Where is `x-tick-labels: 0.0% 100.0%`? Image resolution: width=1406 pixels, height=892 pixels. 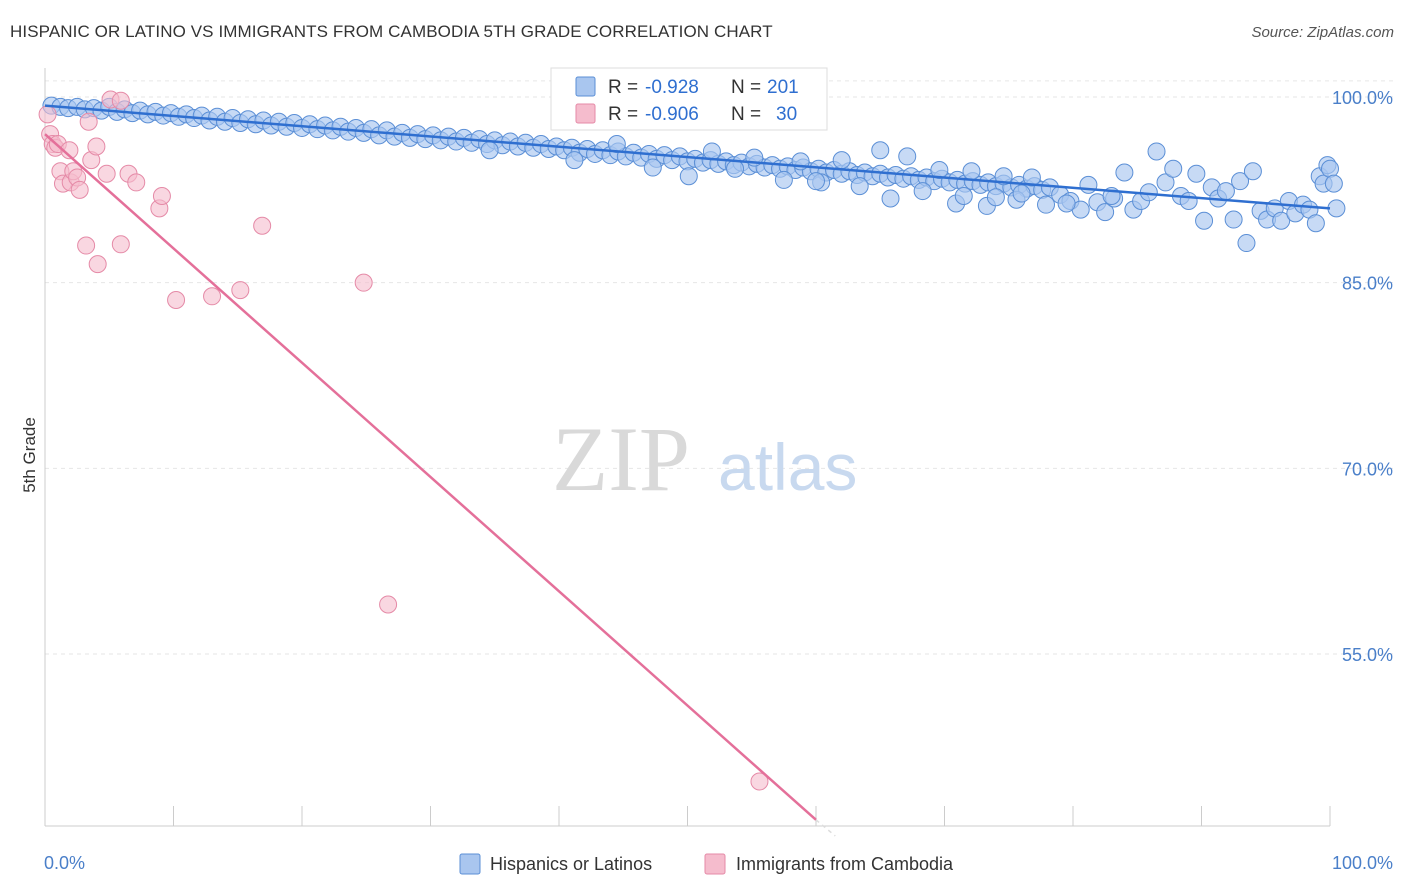 x-tick-labels: 0.0% 100.0% is located at coordinates (718, 863).